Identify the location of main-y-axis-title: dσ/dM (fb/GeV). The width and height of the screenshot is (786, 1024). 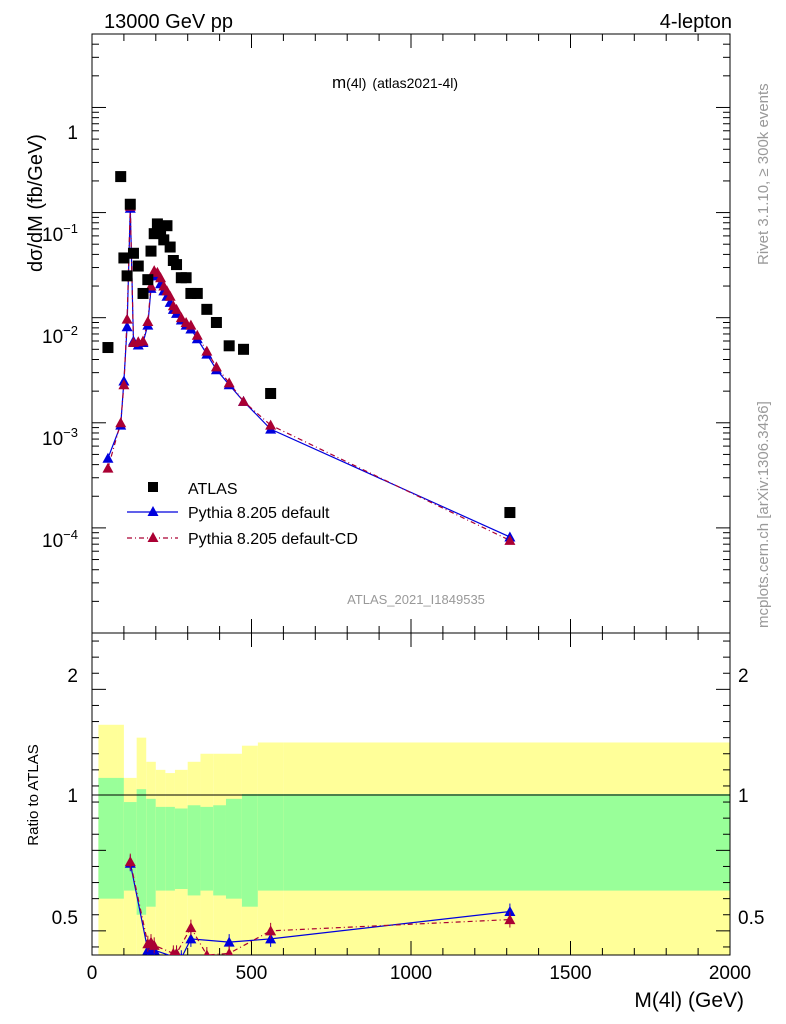
(36, 203).